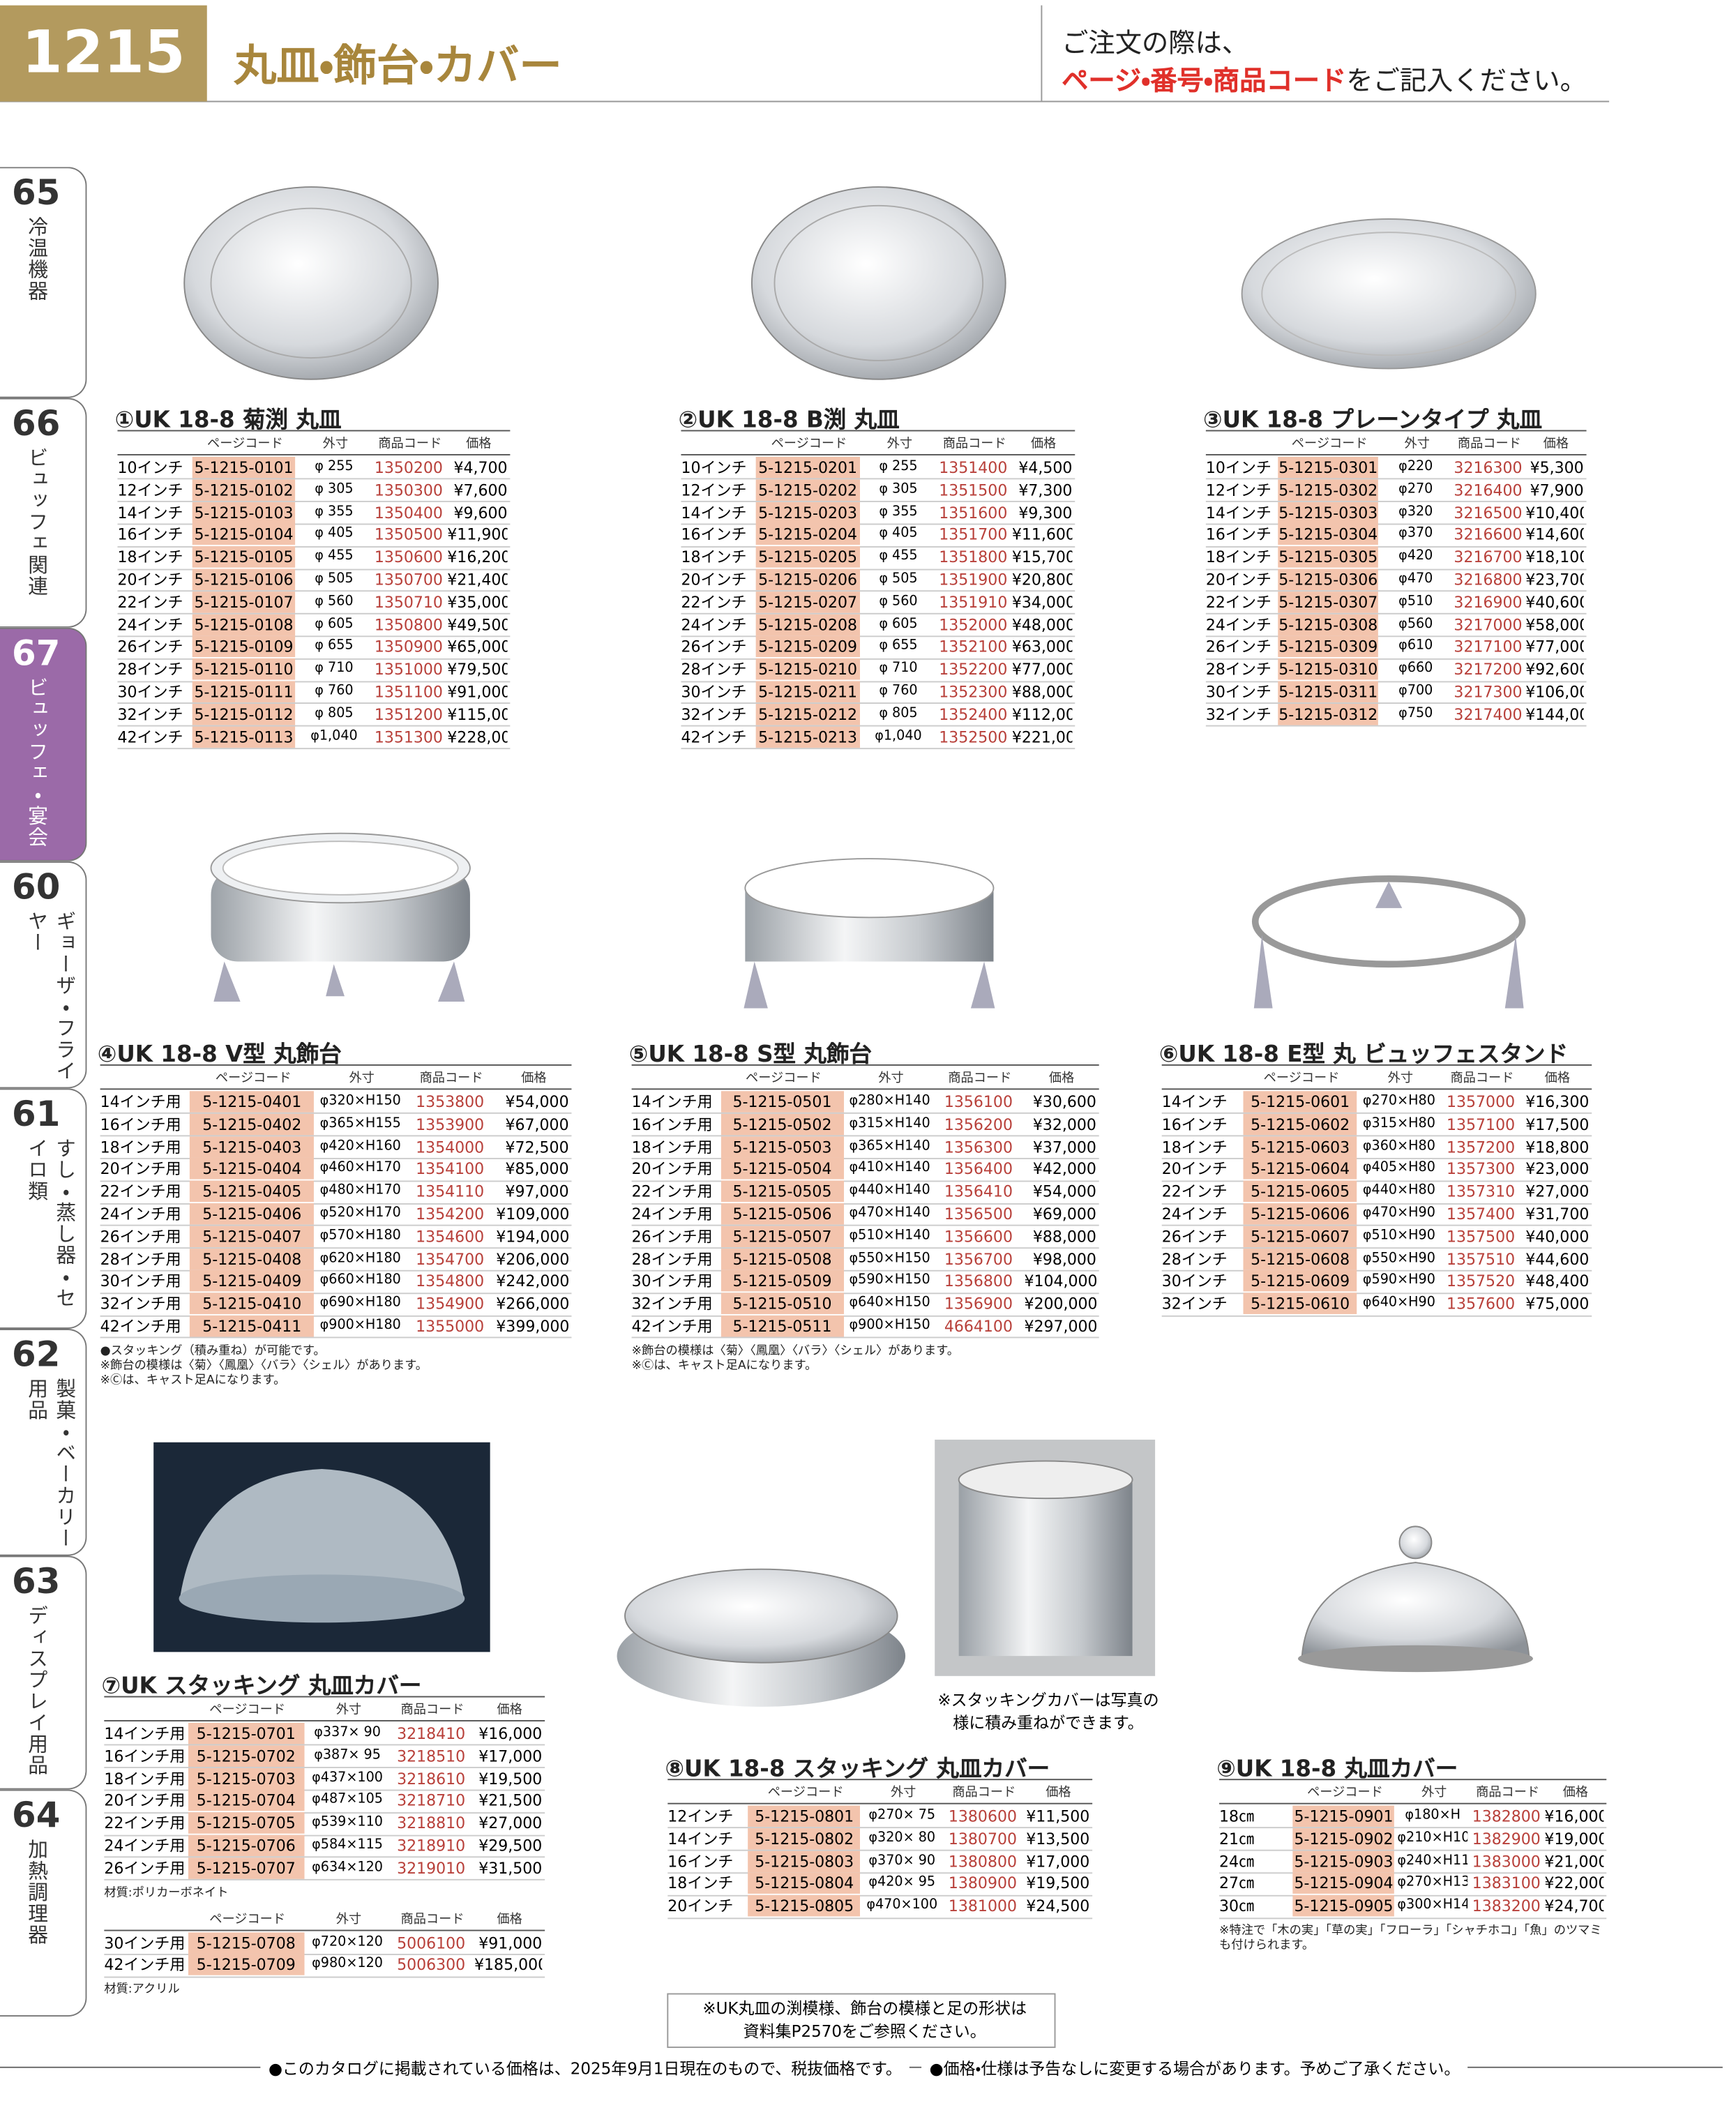  What do you see at coordinates (864, 2009) in the screenshot?
I see `note-line: ※UK丸皿の渕模様、飾台の模様と足の形状は` at bounding box center [864, 2009].